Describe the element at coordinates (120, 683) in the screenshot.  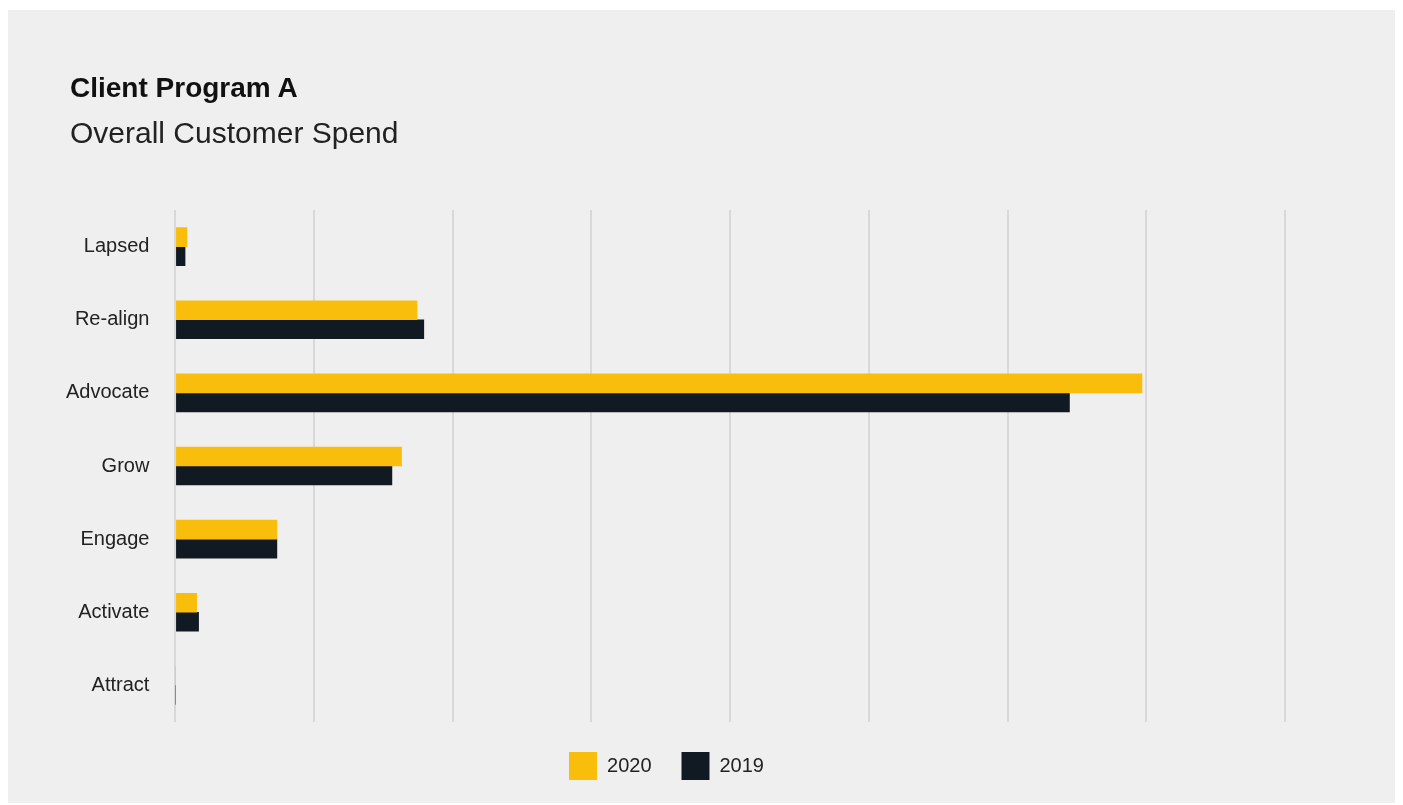
I see `y-tick-label: Attract` at that location.